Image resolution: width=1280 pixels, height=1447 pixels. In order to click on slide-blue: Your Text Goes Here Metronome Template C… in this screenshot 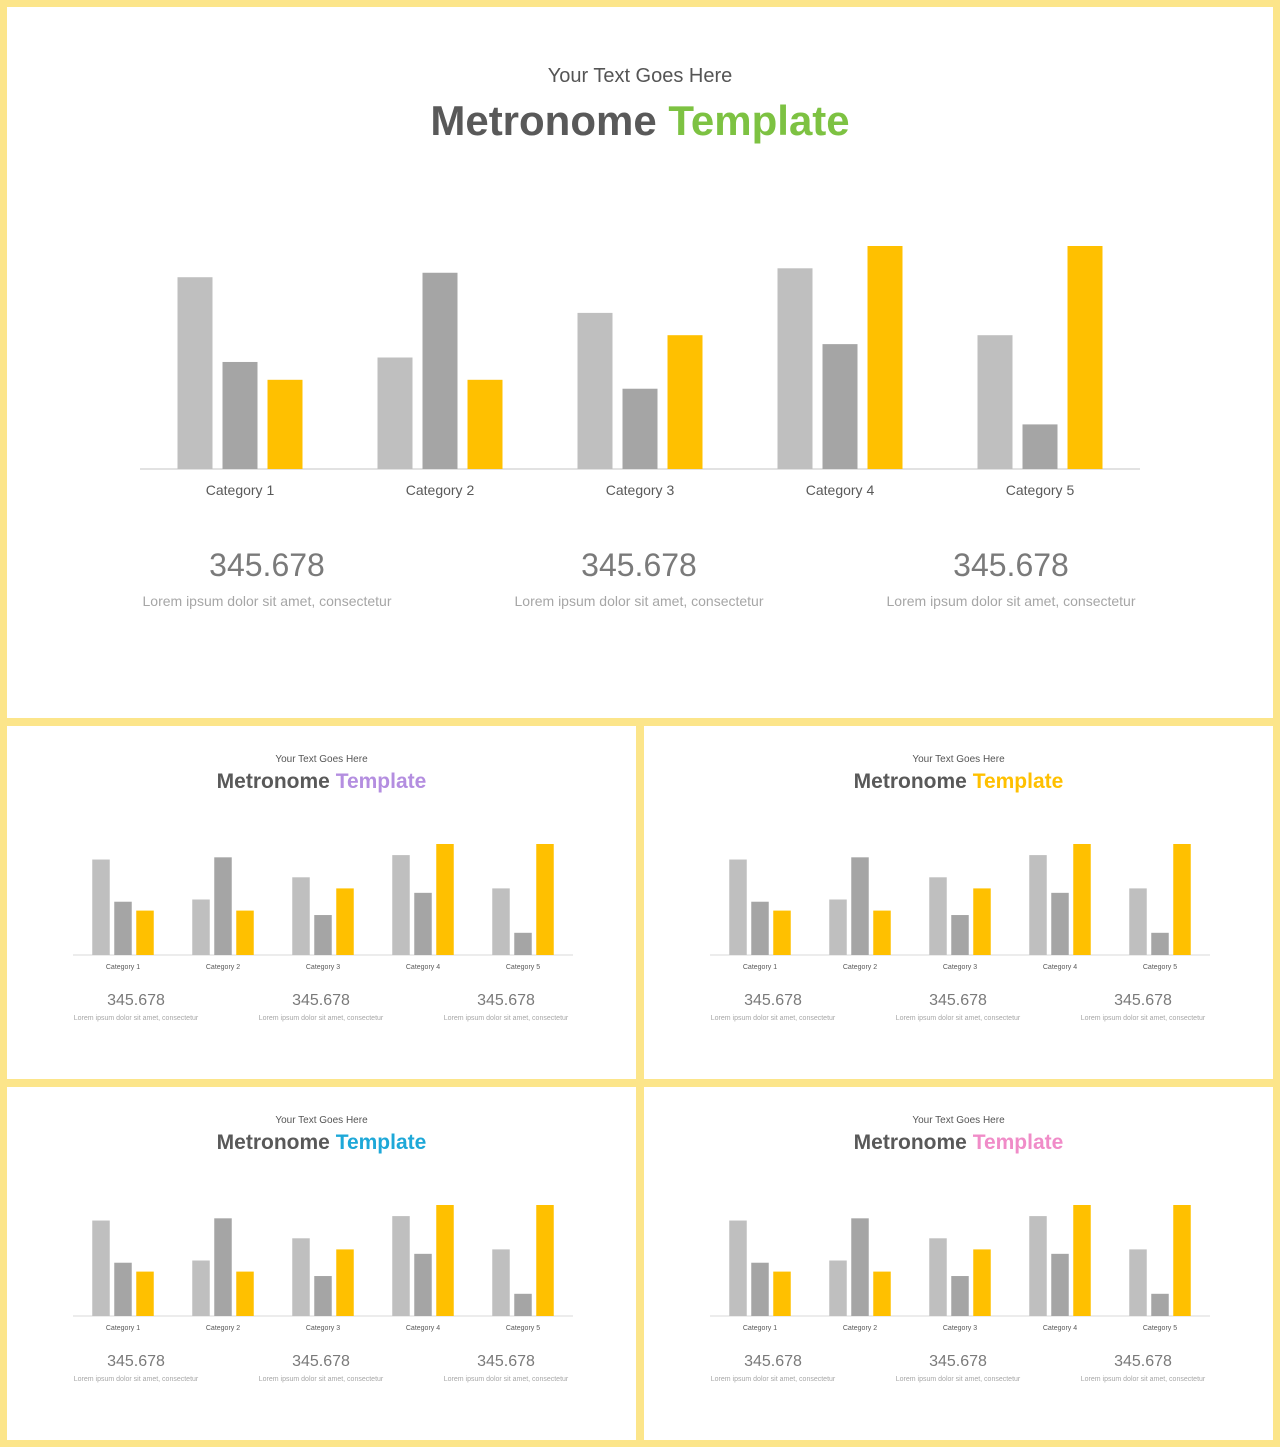, I will do `click(321, 1263)`.